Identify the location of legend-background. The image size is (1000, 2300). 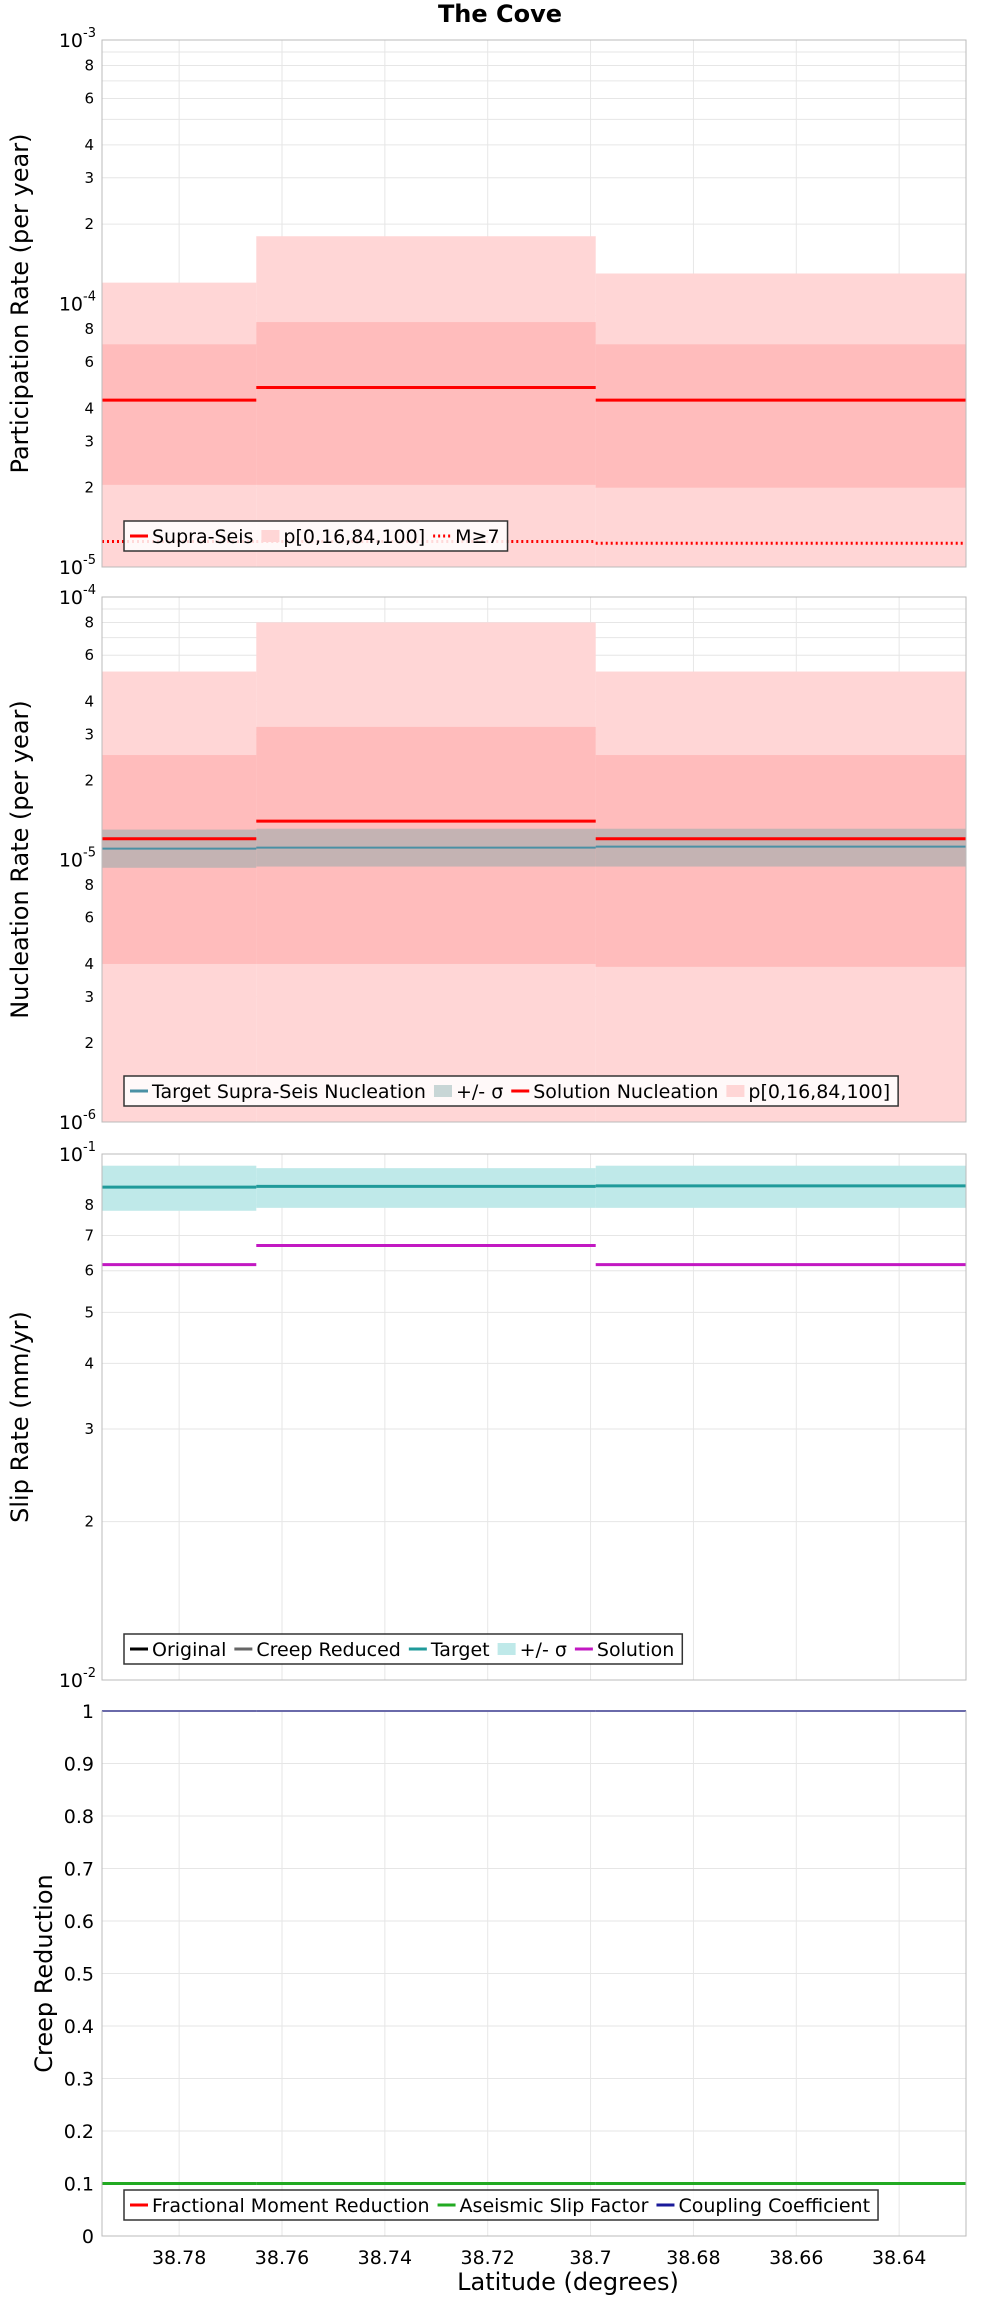
(511, 1091).